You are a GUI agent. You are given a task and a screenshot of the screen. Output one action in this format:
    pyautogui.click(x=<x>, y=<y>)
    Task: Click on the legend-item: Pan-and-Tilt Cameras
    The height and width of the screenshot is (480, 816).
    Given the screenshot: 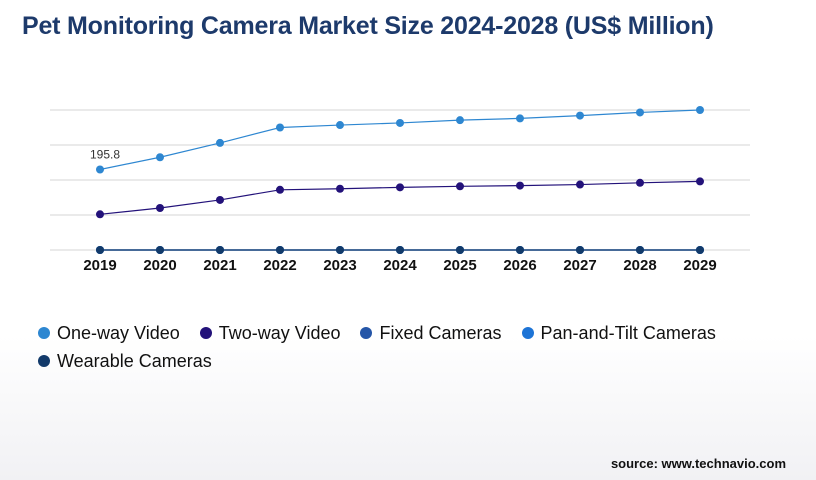 What is the action you would take?
    pyautogui.click(x=618, y=333)
    